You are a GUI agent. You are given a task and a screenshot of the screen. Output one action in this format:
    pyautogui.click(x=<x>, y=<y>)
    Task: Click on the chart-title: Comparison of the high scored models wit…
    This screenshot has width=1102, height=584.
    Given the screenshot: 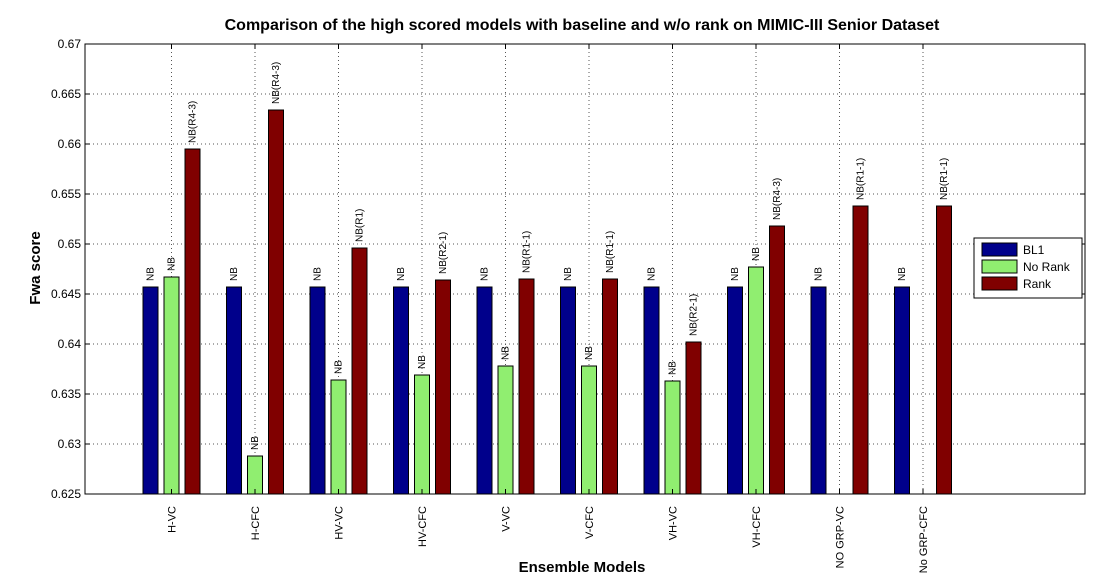 What is the action you would take?
    pyautogui.click(x=582, y=25)
    